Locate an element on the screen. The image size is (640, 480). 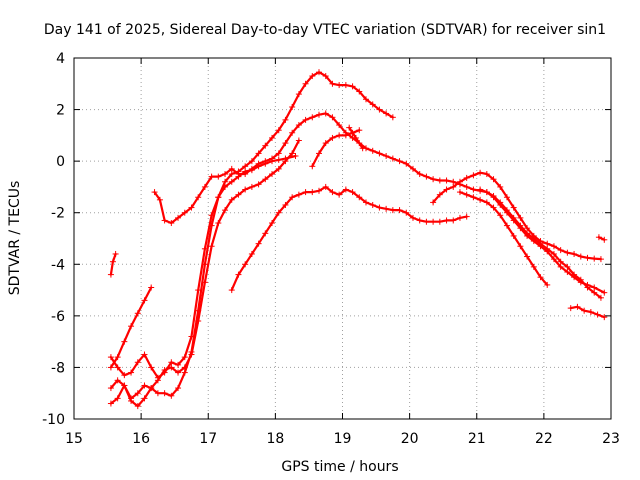
y-tick-label: 0 is located at coordinates (60, 162).